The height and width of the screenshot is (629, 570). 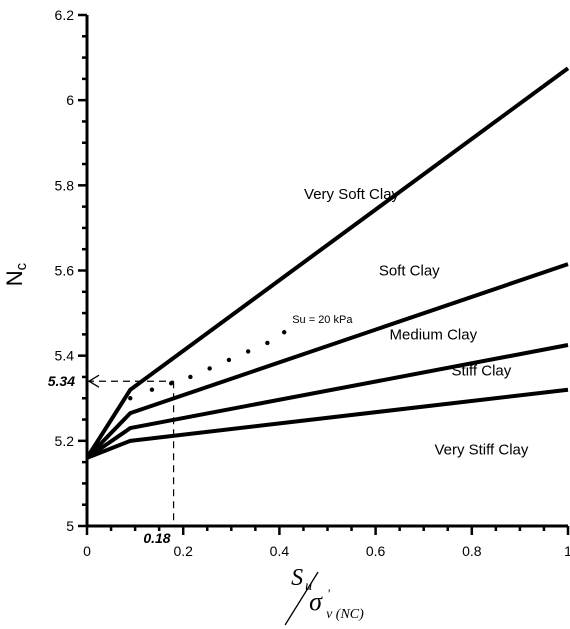 I want to click on region-label: Stiff Clay, so click(x=482, y=371).